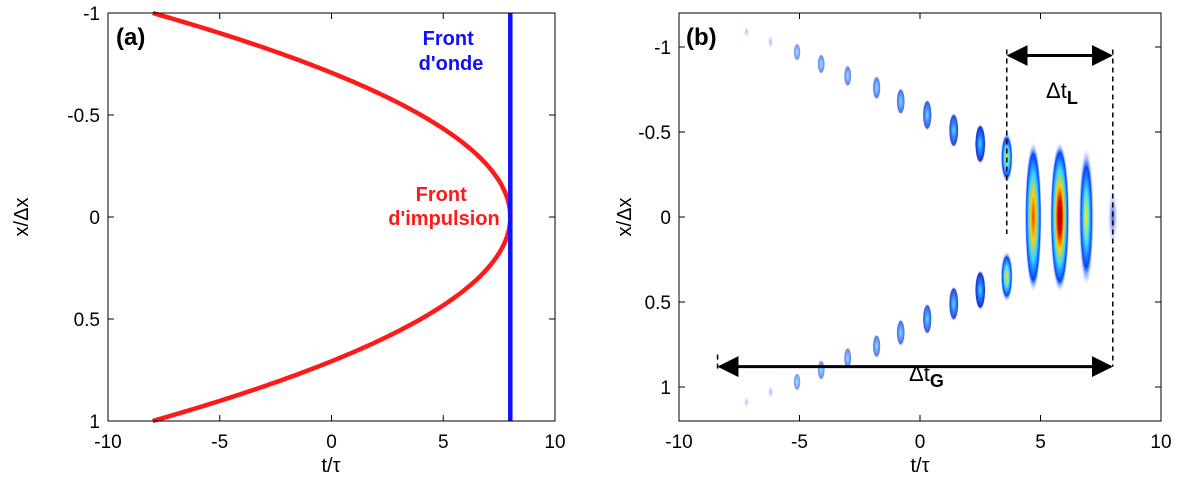 The image size is (1193, 479). What do you see at coordinates (94, 422) in the screenshot?
I see `panel-a-ytick-label: 1` at bounding box center [94, 422].